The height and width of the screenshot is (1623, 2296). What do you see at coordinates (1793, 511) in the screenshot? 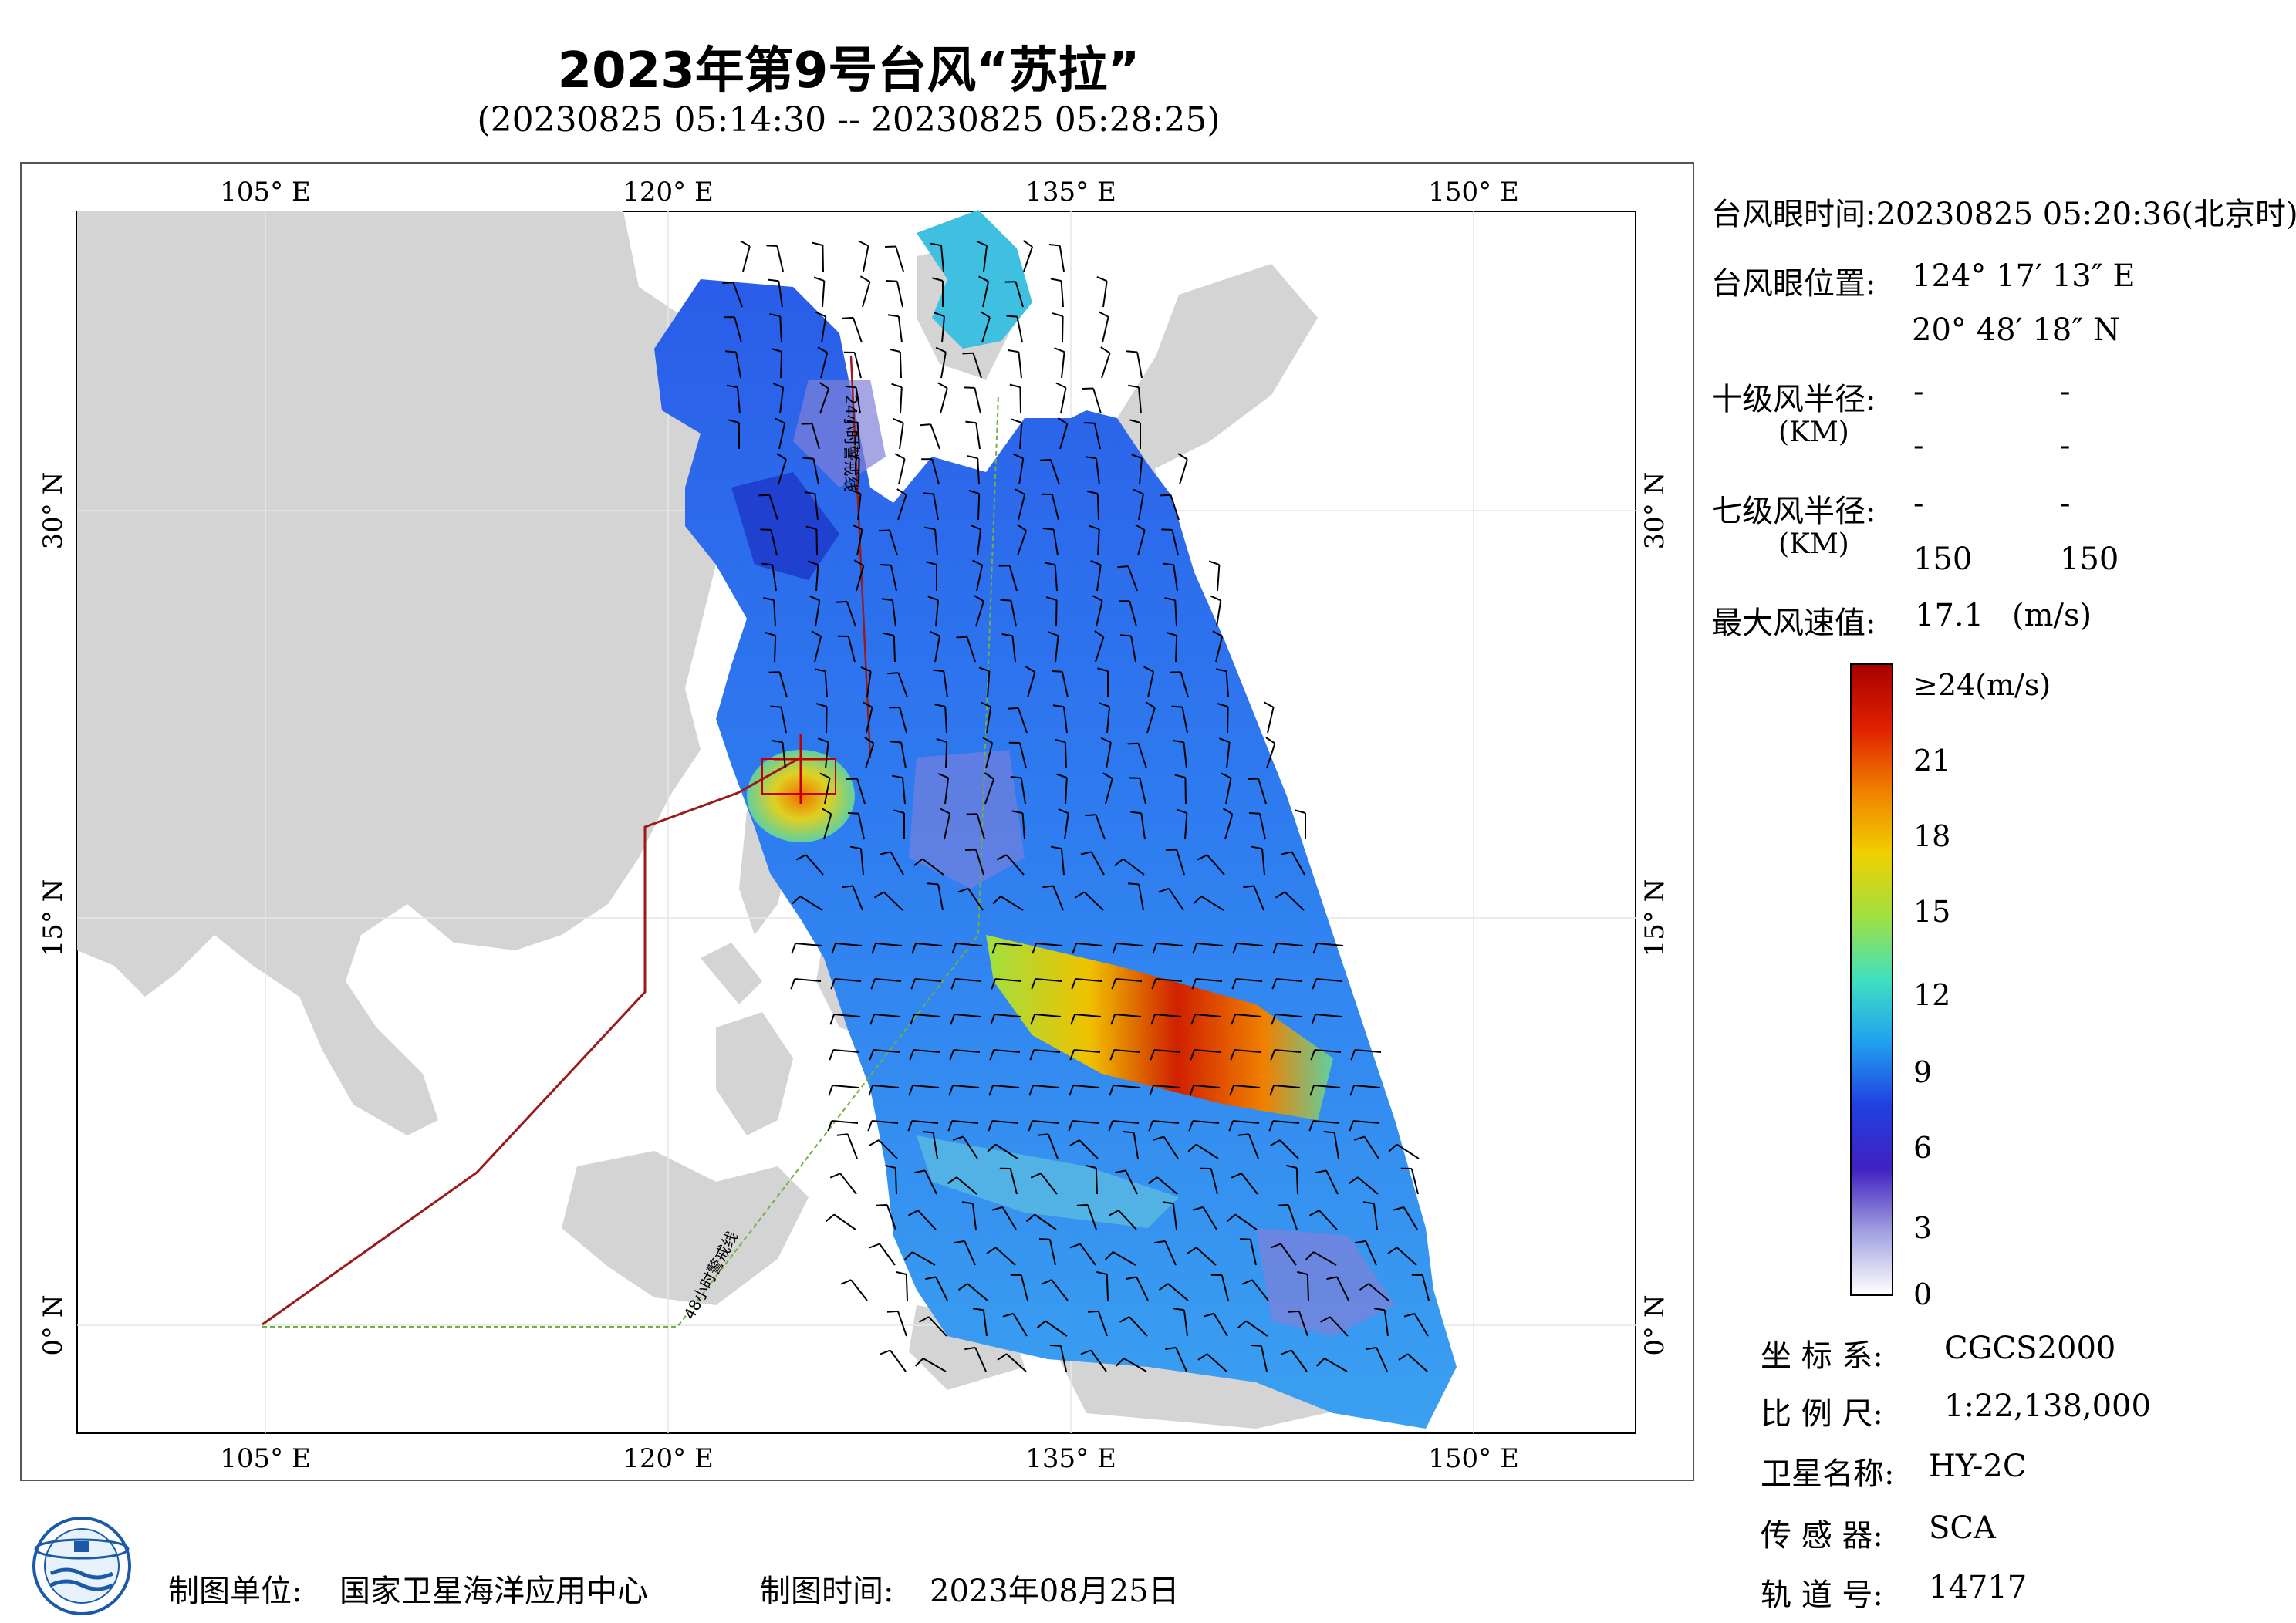
I see `r7-label: 七级风半径:` at bounding box center [1793, 511].